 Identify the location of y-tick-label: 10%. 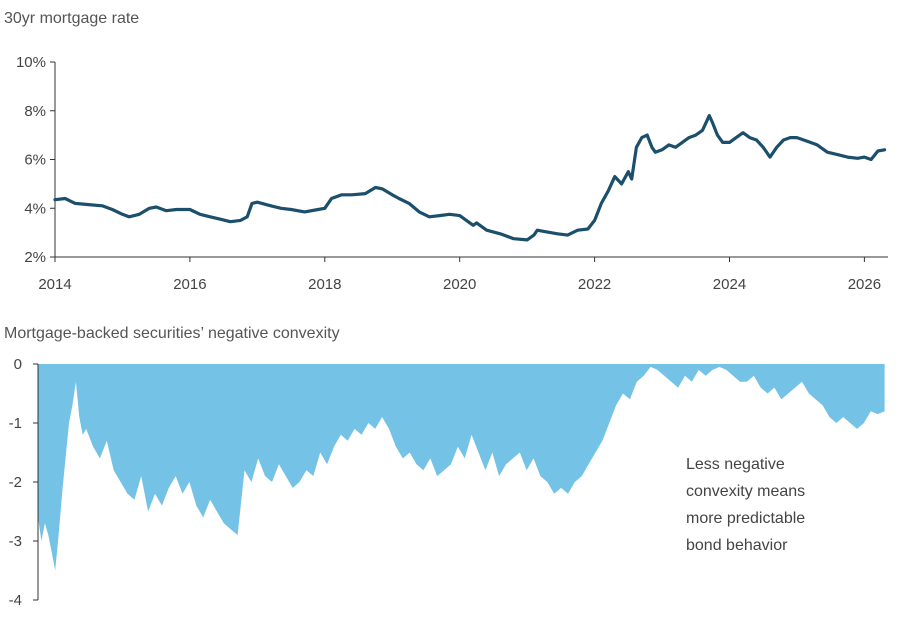
(31, 62).